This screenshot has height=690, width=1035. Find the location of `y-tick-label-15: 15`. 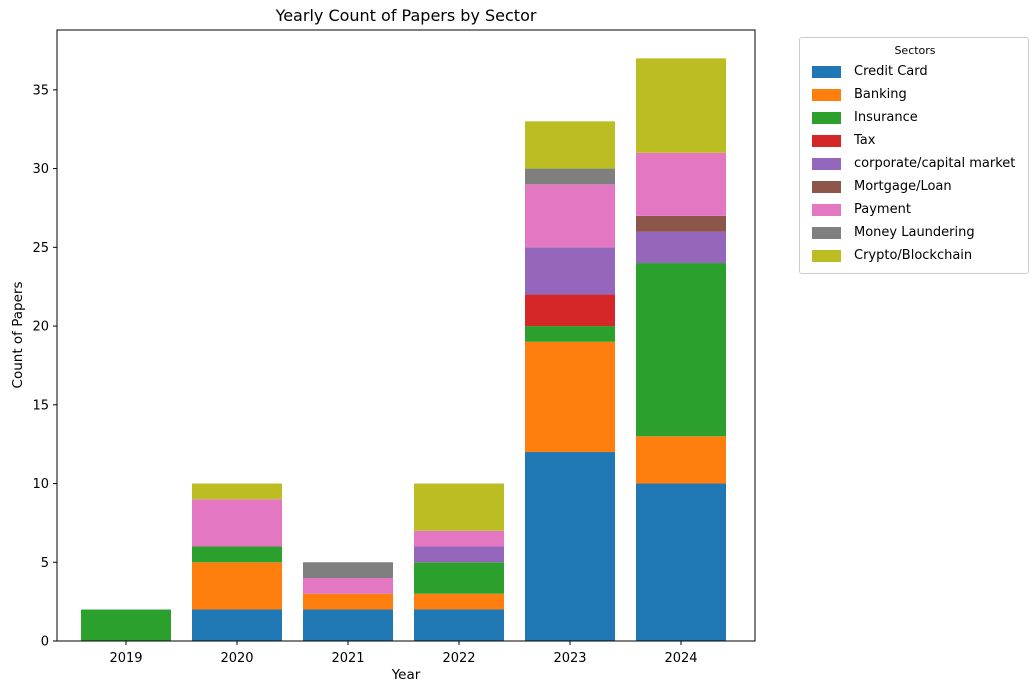

y-tick-label-15: 15 is located at coordinates (40, 405).